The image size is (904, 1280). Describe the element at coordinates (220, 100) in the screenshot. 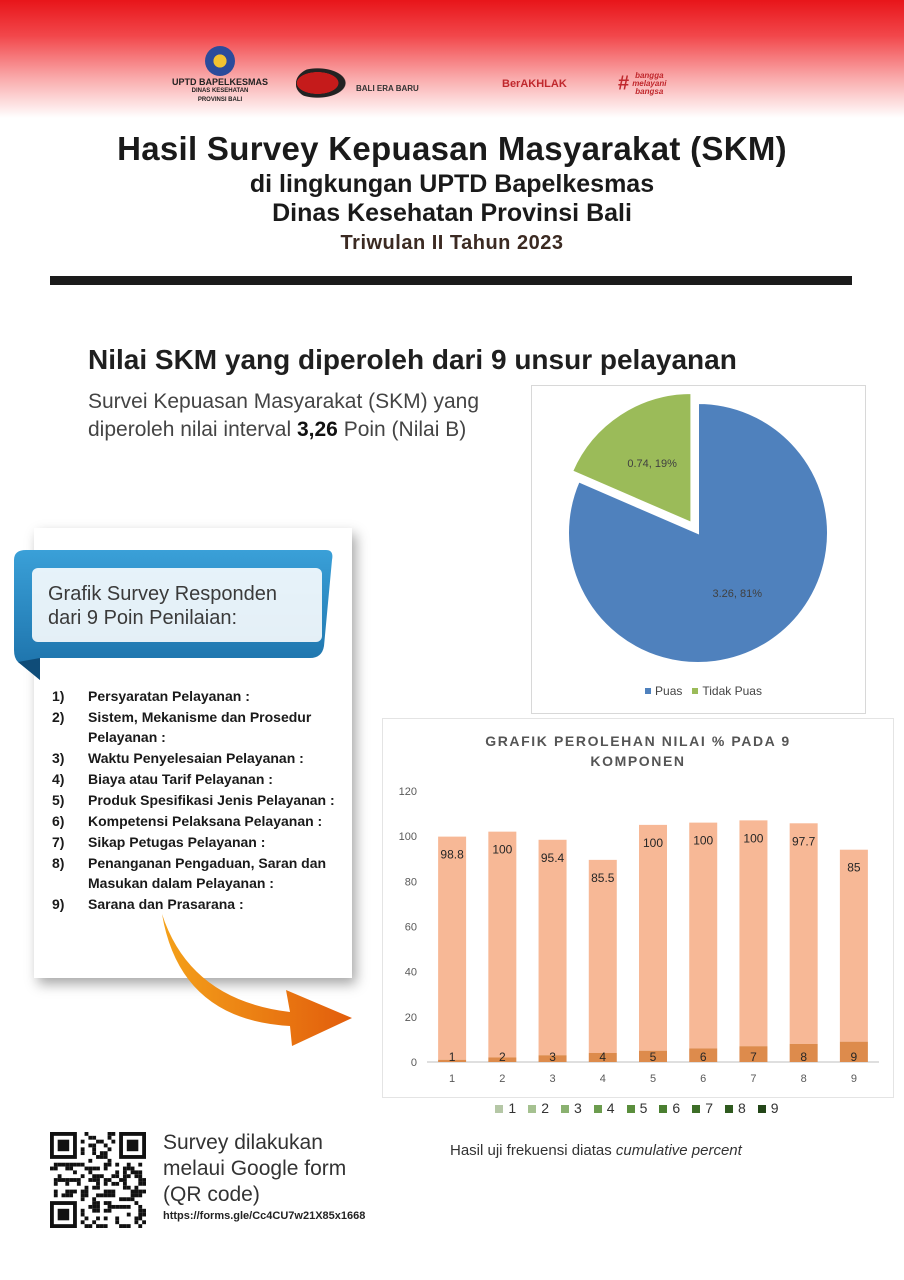

I see `uptd-logo-line3: PROVINSI BALI` at that location.